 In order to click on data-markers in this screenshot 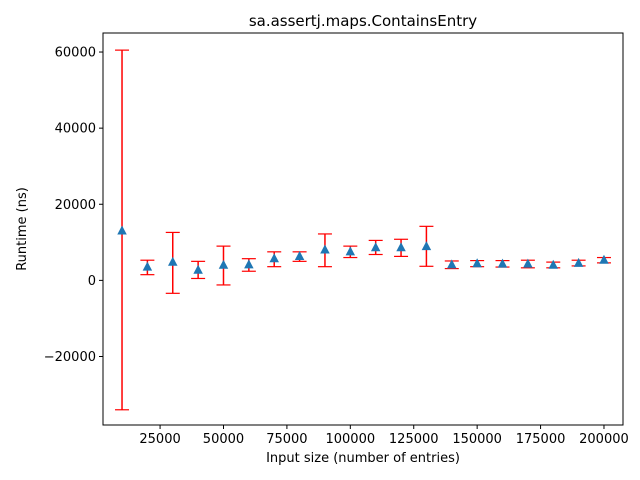, I will do `click(363, 249)`.